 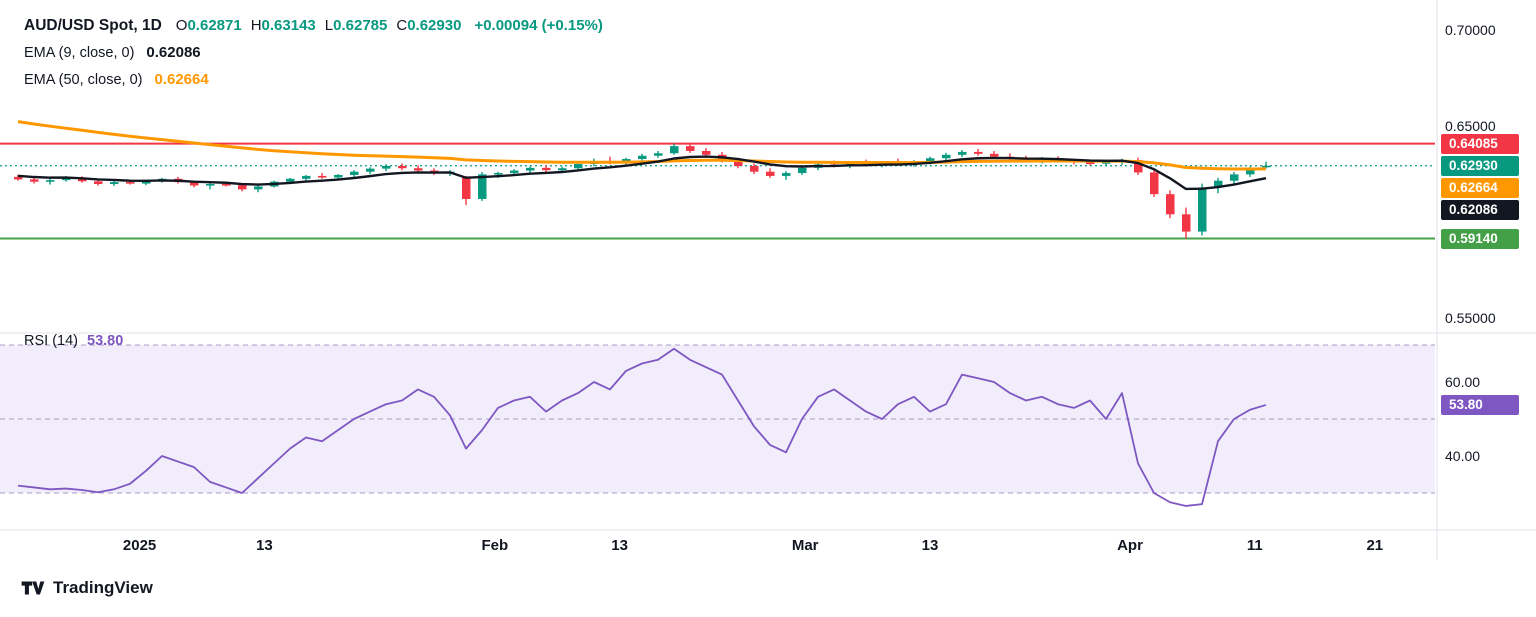 What do you see at coordinates (429, 25) in the screenshot?
I see `close-value: C0.62930` at bounding box center [429, 25].